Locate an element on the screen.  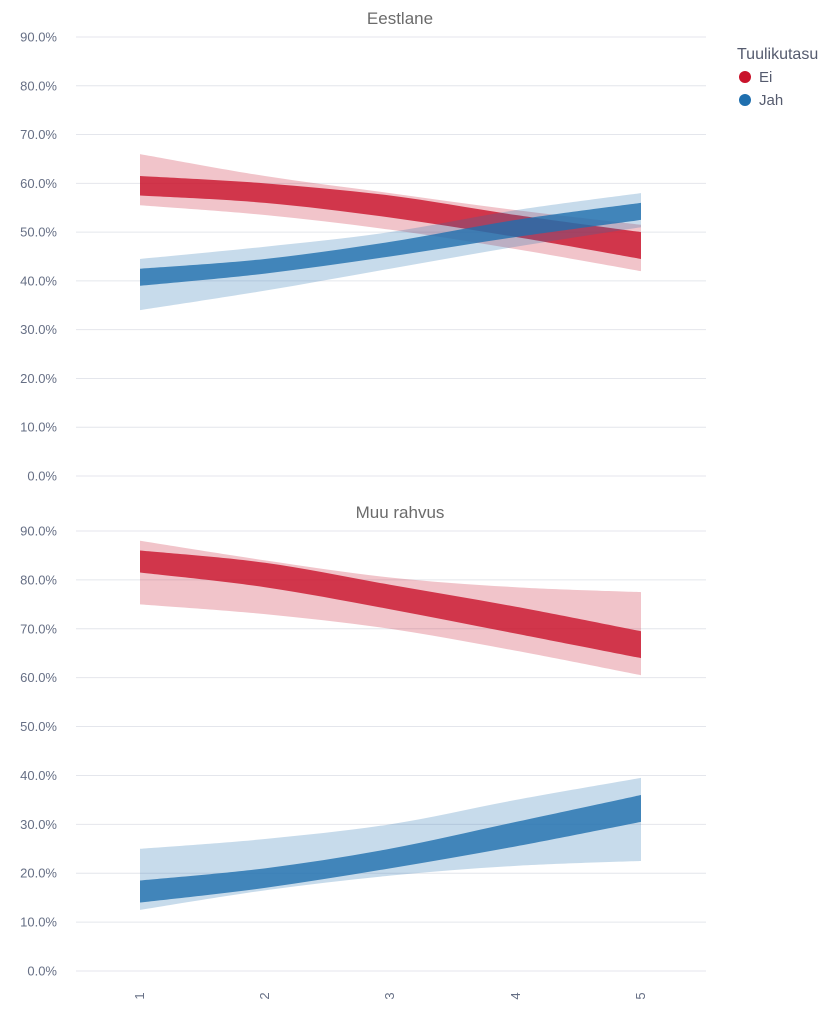
legend-label: Jah is located at coordinates (771, 100).